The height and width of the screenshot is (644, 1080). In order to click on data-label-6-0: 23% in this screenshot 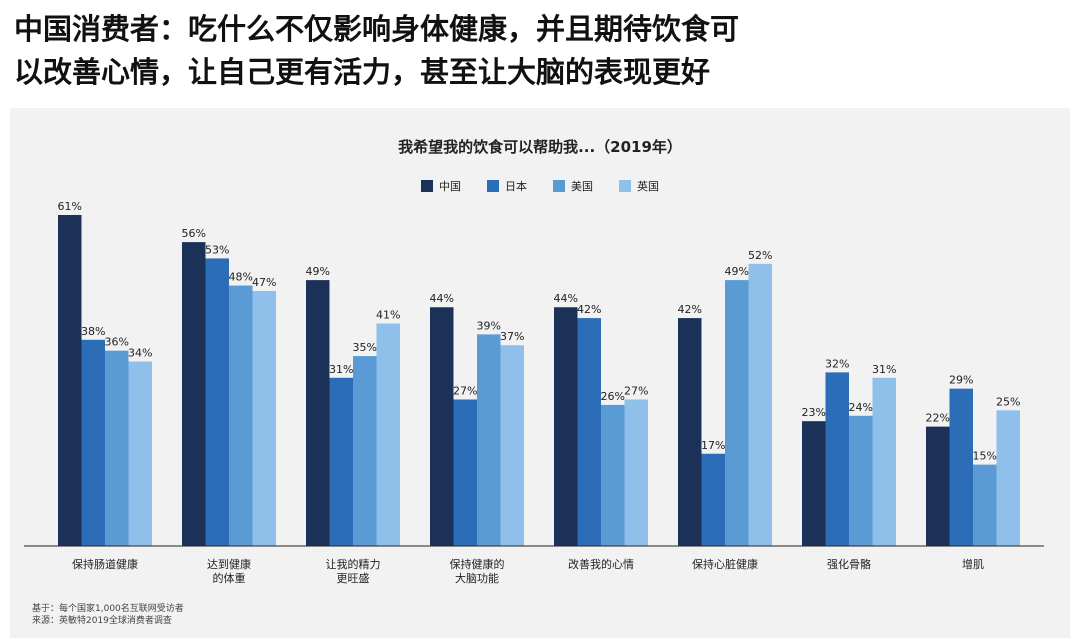, I will do `click(814, 412)`.